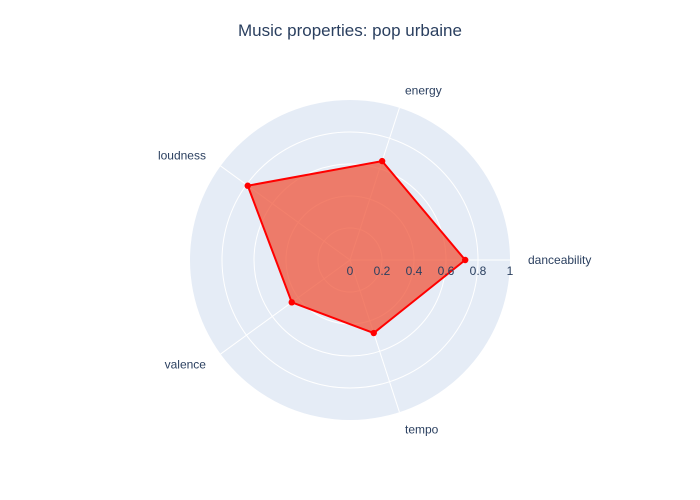  I want to click on data-point-danceability, so click(465, 260).